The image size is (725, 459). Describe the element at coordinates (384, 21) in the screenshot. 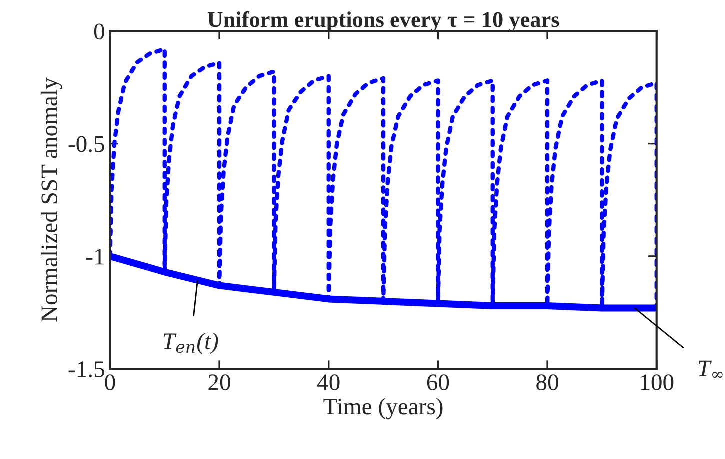

I see `chart-title: Uniform eruptions every τ = 10 years` at that location.